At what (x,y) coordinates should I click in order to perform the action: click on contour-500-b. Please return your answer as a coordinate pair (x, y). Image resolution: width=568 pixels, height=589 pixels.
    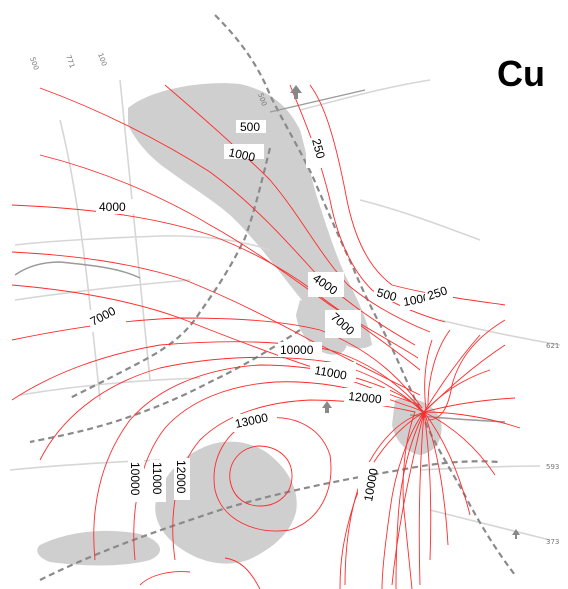
    Looking at the image, I should click on (439, 367).